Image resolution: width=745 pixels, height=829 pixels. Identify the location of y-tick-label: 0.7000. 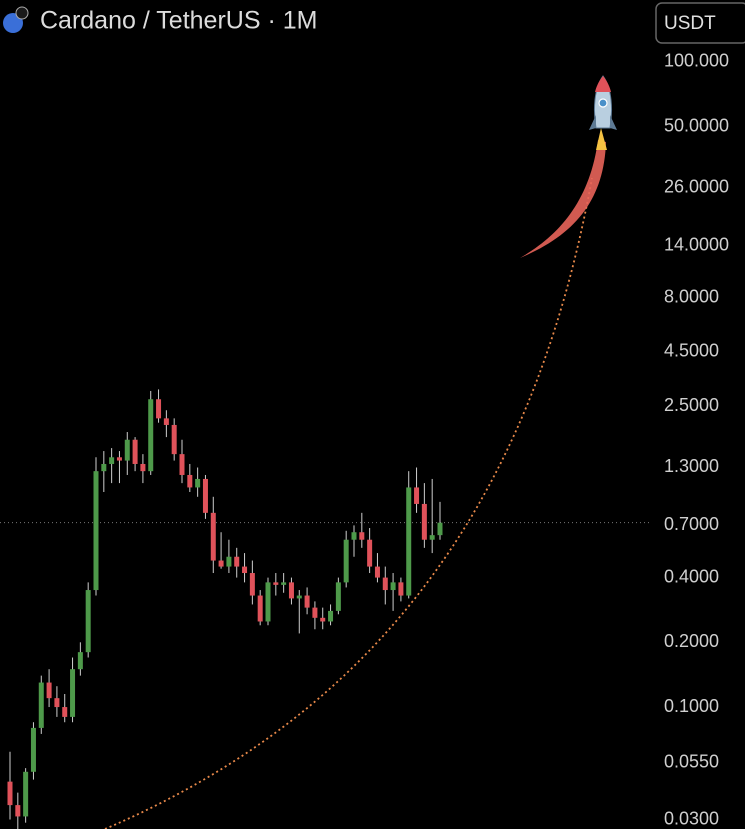
(691, 524).